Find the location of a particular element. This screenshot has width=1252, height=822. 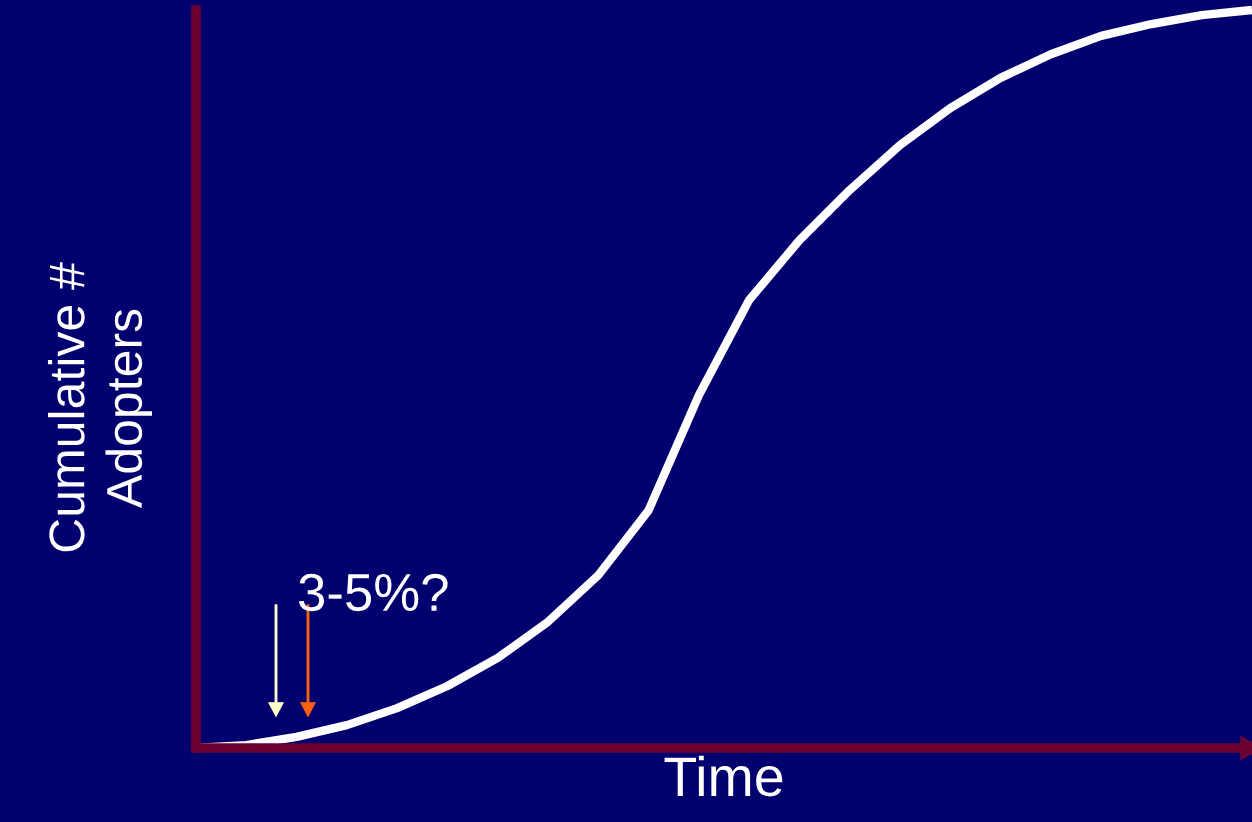

y-axis-title: Cumulative # Adopters is located at coordinates (100, 407).